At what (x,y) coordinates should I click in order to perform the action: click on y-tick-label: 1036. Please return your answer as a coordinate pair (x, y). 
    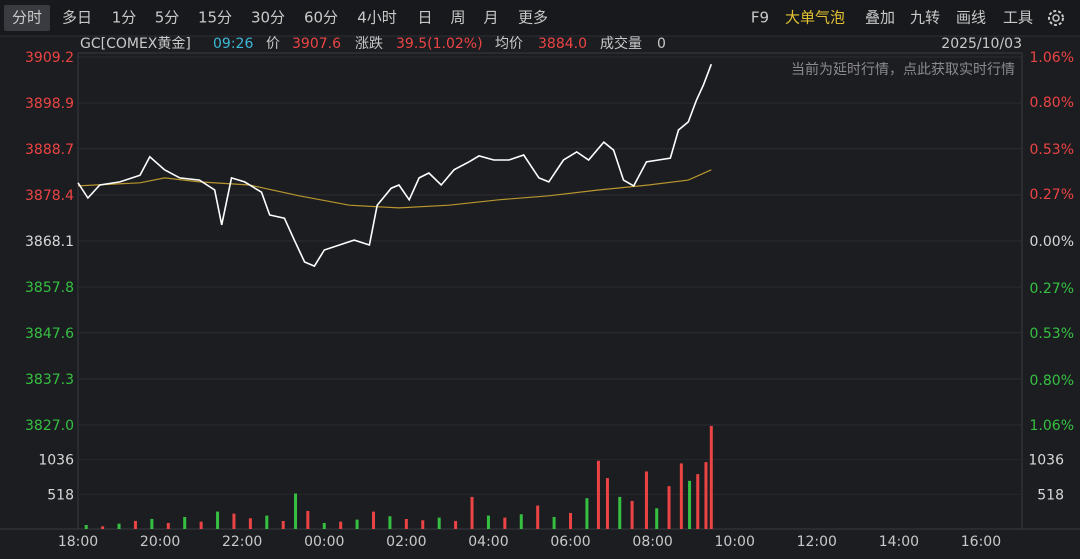
    Looking at the image, I should click on (56, 461).